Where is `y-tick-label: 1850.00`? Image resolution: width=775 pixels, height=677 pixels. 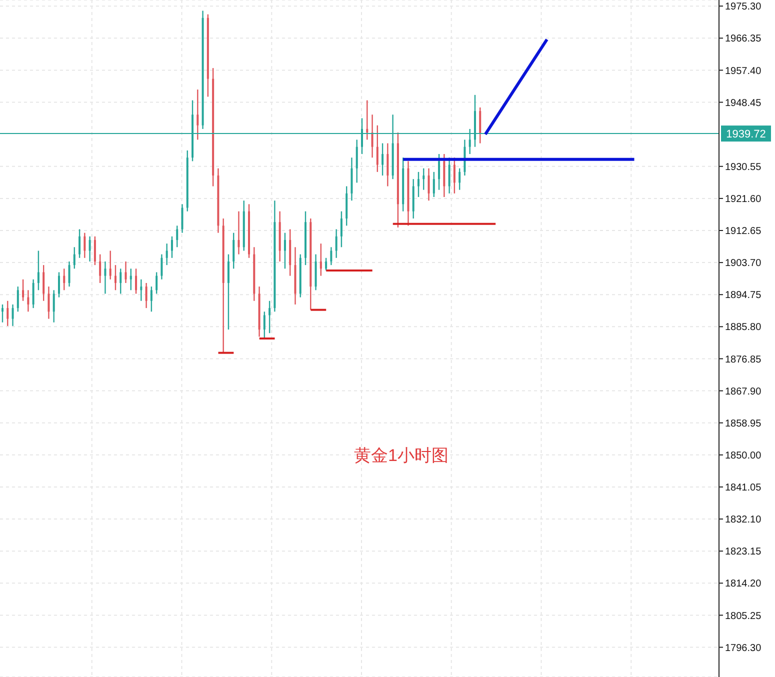 y-tick-label: 1850.00 is located at coordinates (743, 456).